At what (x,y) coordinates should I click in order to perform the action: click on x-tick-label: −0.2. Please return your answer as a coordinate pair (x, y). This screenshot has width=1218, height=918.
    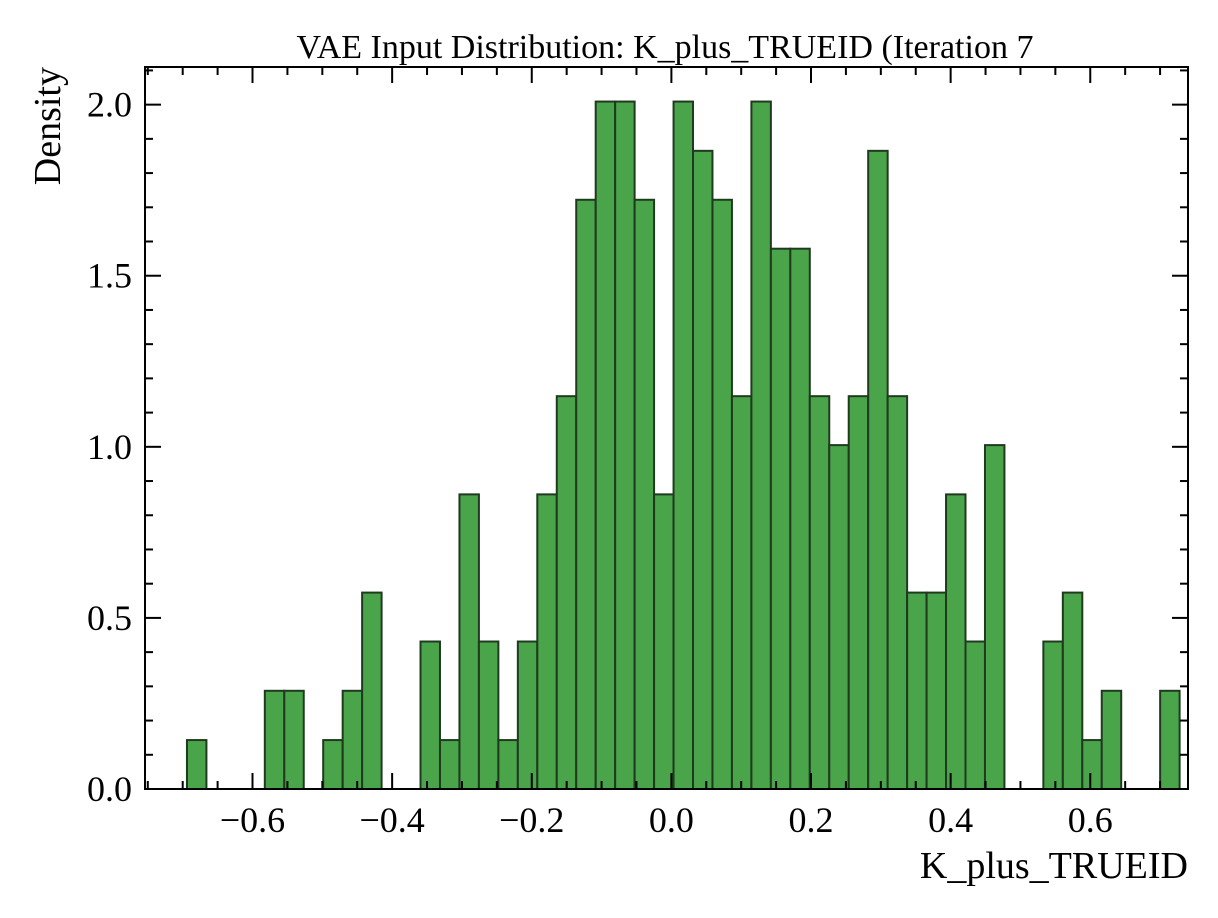
    Looking at the image, I should click on (531, 820).